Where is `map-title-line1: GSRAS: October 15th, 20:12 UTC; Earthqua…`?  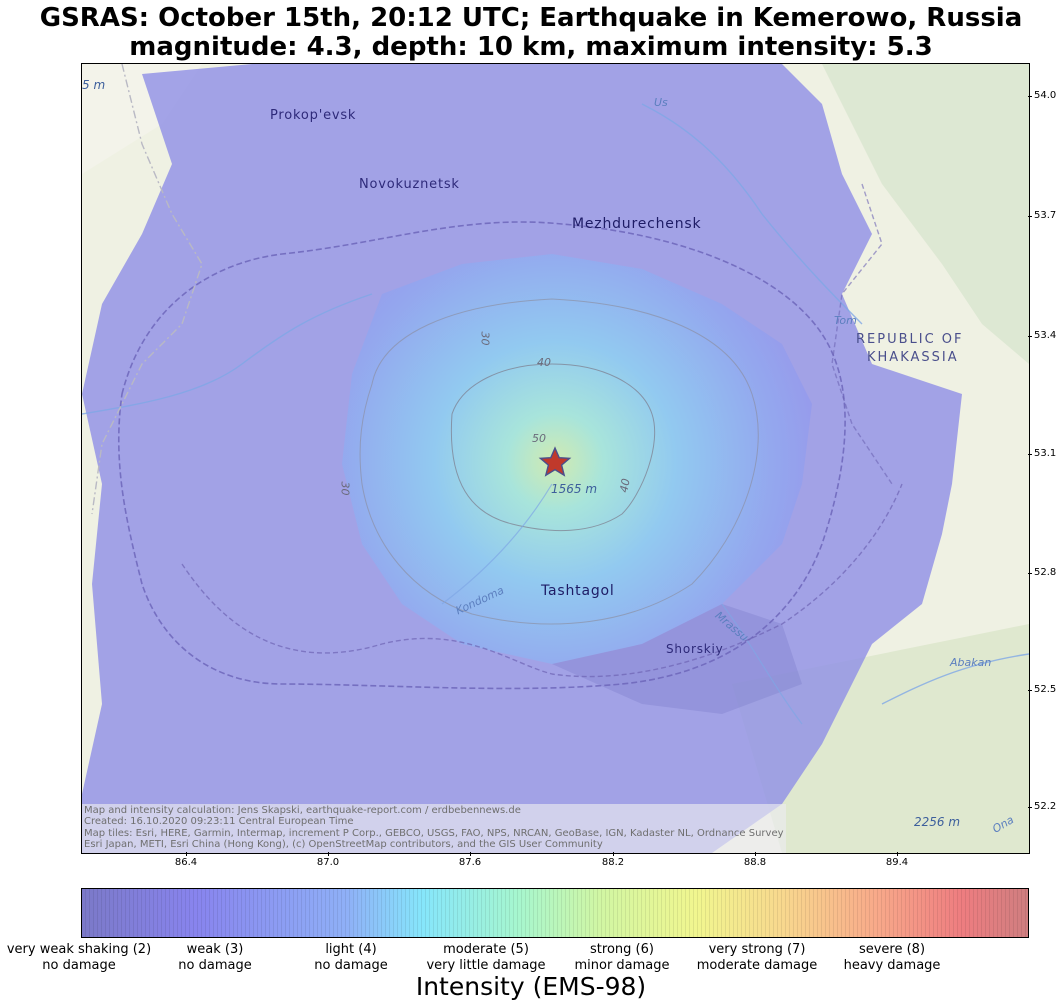
map-title-line1: GSRAS: October 15th, 20:12 UTC; Earthqua… is located at coordinates (531, 18).